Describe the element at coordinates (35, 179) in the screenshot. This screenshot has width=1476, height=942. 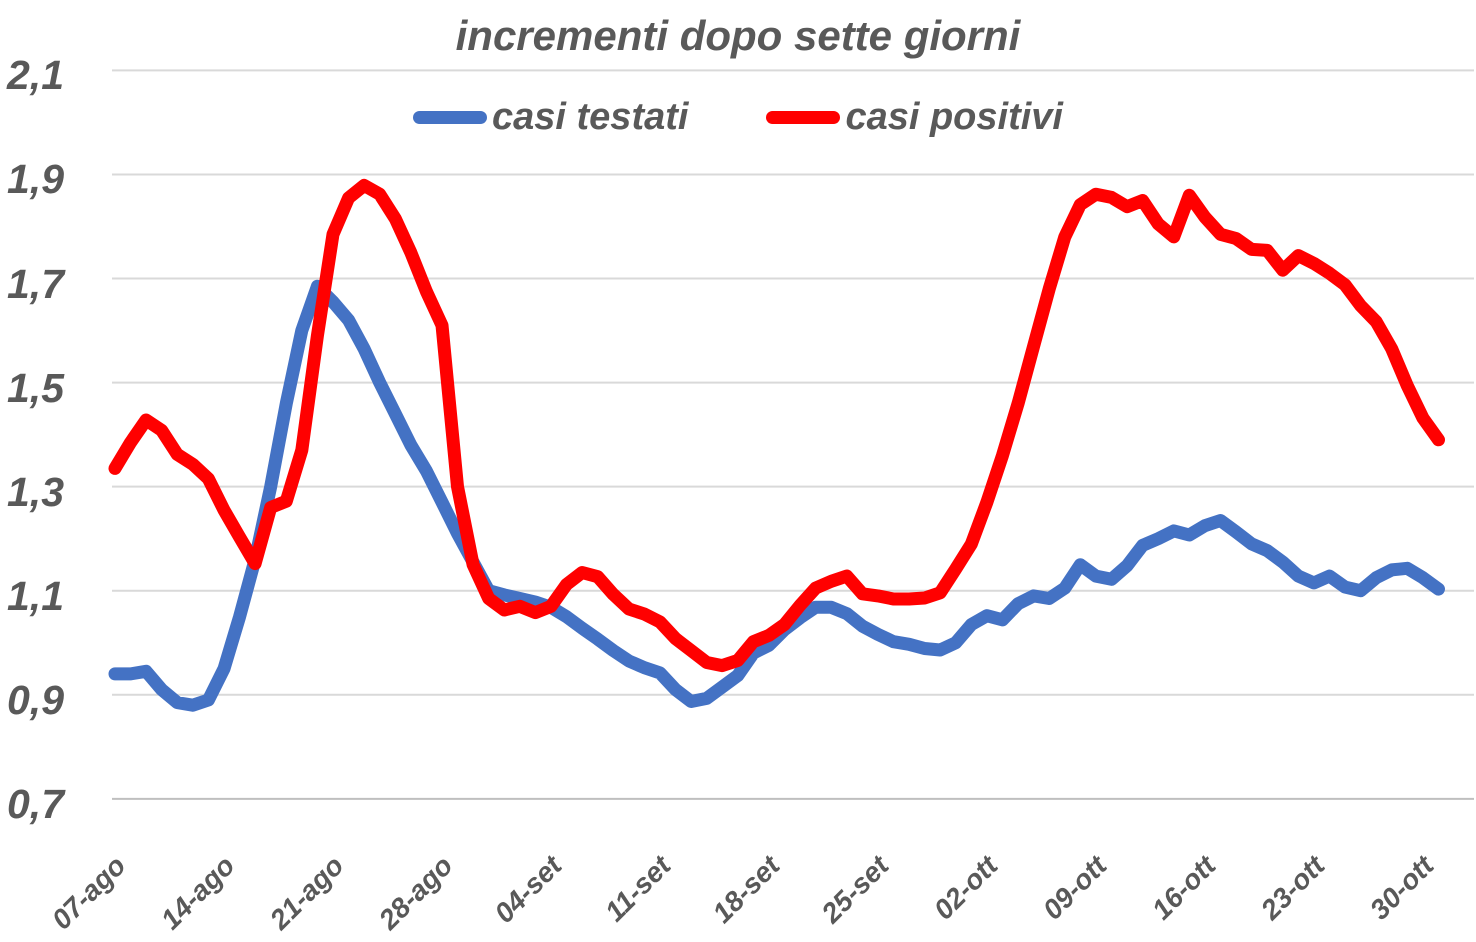
I see `y-axis-tick-label: 1,9` at that location.